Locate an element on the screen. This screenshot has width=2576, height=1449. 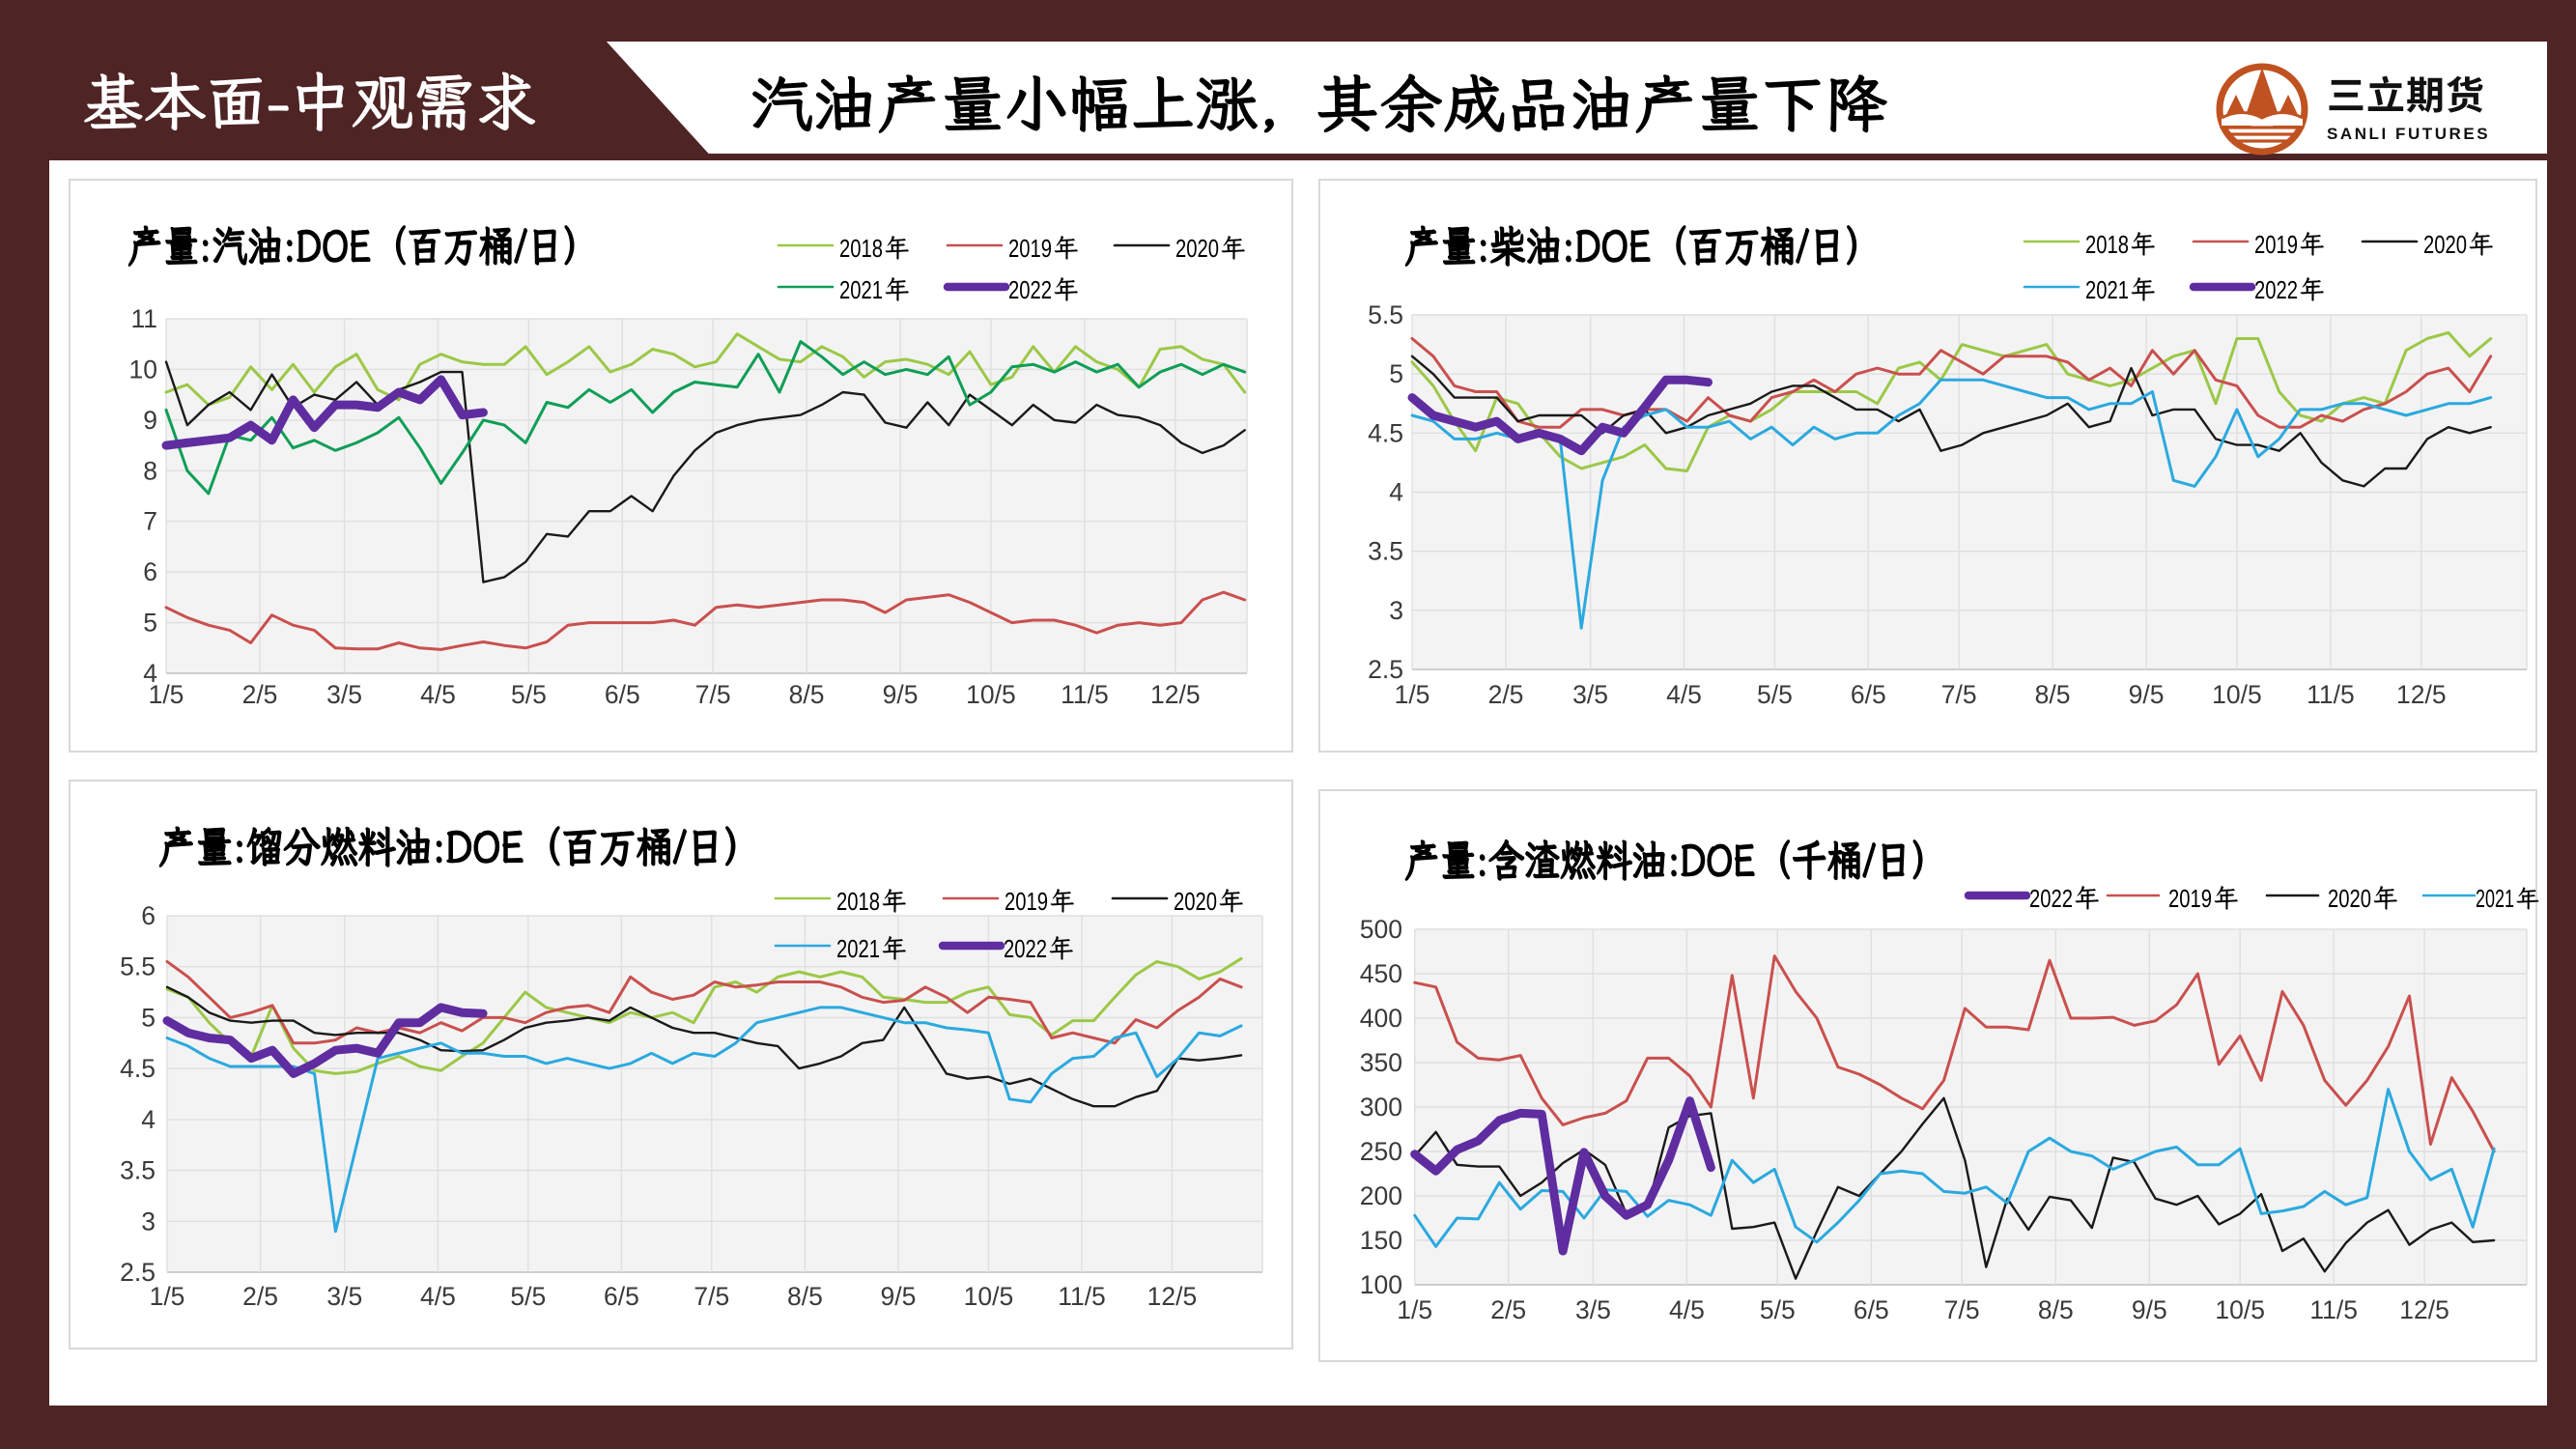
svg-text: 200 is located at coordinates (1381, 1195).